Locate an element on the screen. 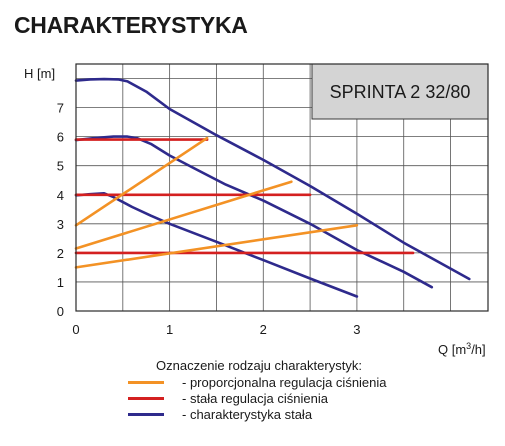 Image resolution: width=505 pixels, height=446 pixels. legend-title: Oznaczenie rodzaju charakterystyk: is located at coordinates (259, 365).